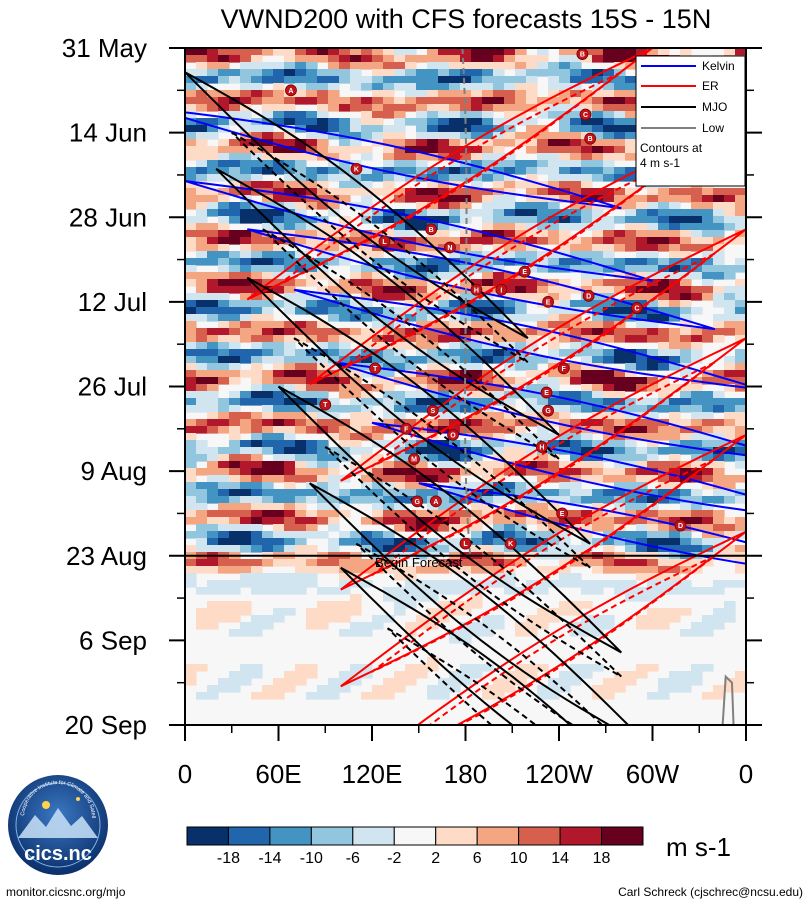 The image size is (809, 907). What do you see at coordinates (728, 699) in the screenshot?
I see `low-contour` at bounding box center [728, 699].